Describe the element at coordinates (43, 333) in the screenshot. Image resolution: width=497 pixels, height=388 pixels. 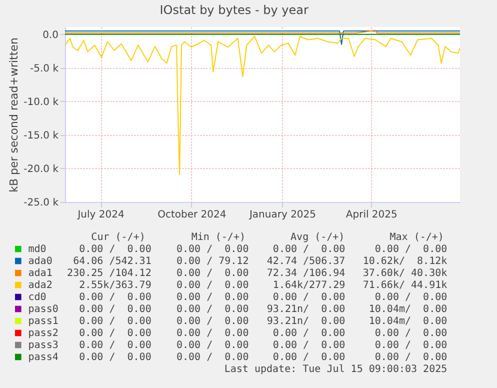
I see `legend-label: pass2` at that location.